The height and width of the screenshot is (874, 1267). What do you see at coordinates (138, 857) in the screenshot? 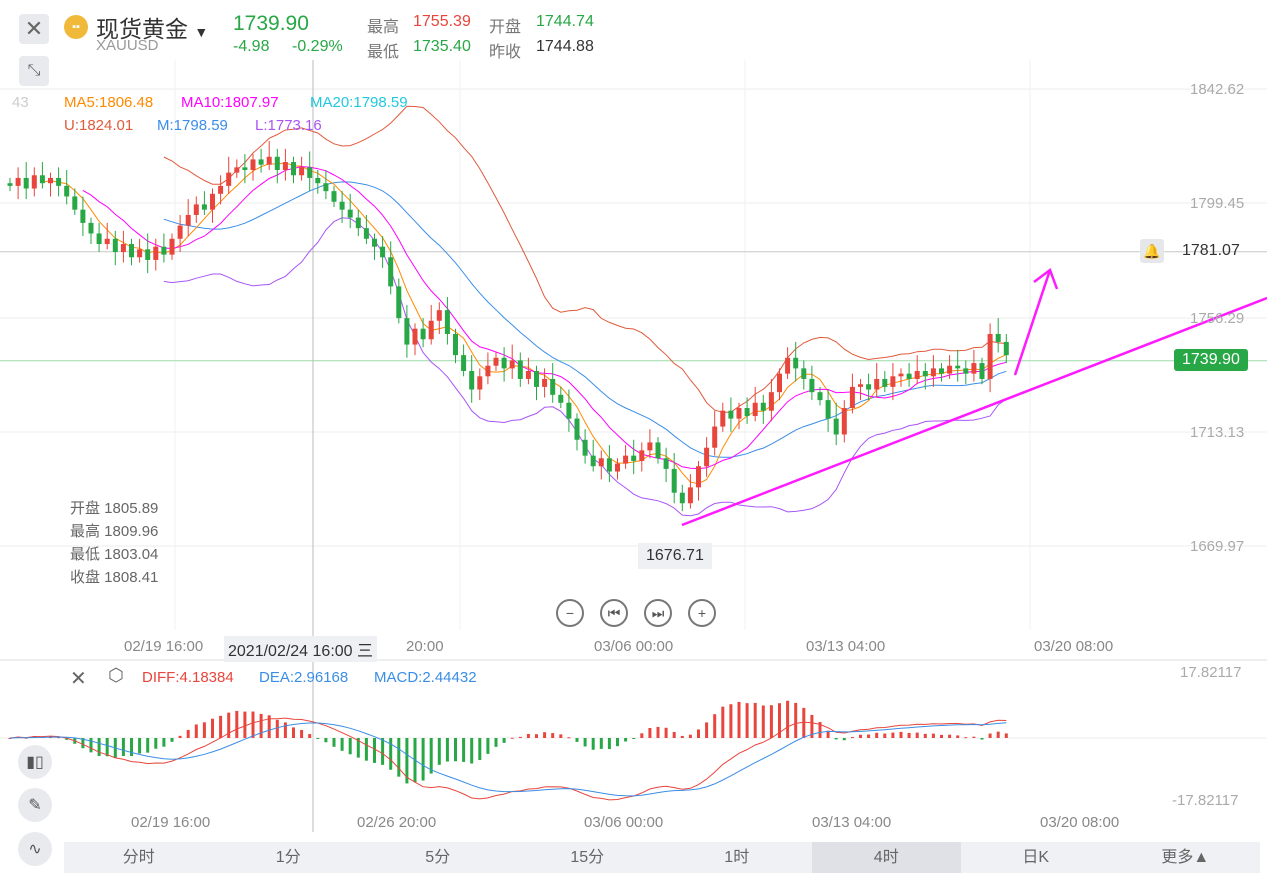
I see `tab-fenshi: 分时` at bounding box center [138, 857].